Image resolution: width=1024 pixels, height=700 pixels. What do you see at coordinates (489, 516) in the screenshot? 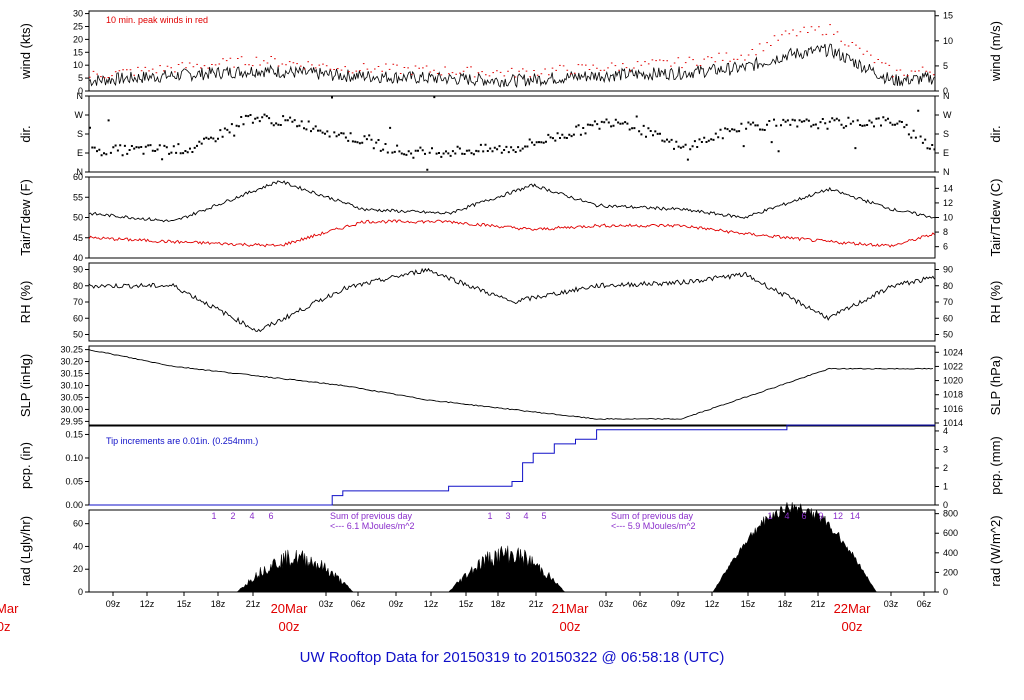
I see `rad-hour-marker: 1` at bounding box center [489, 516].